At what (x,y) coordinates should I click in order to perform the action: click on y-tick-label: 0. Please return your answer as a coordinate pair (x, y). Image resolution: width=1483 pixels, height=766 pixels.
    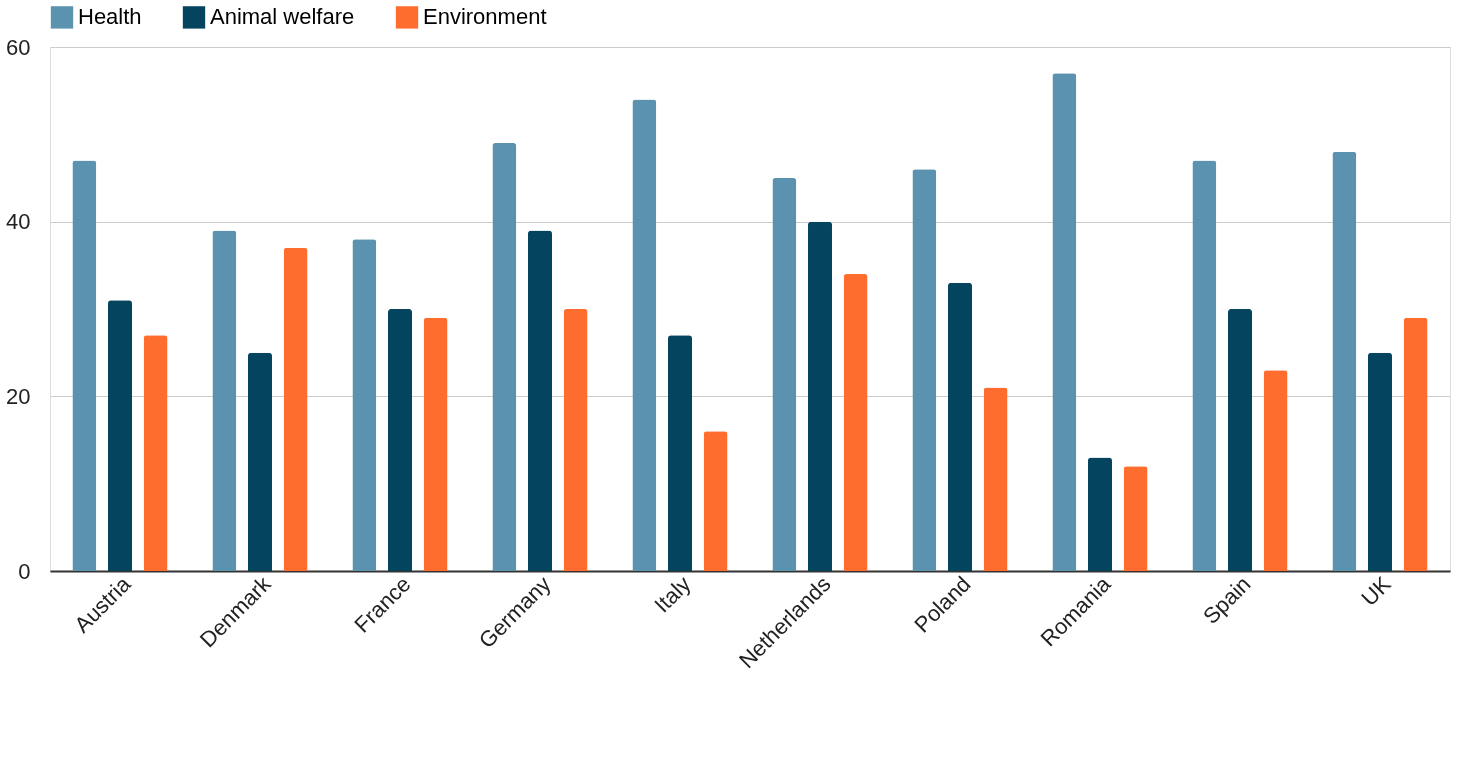
    Looking at the image, I should click on (24, 571).